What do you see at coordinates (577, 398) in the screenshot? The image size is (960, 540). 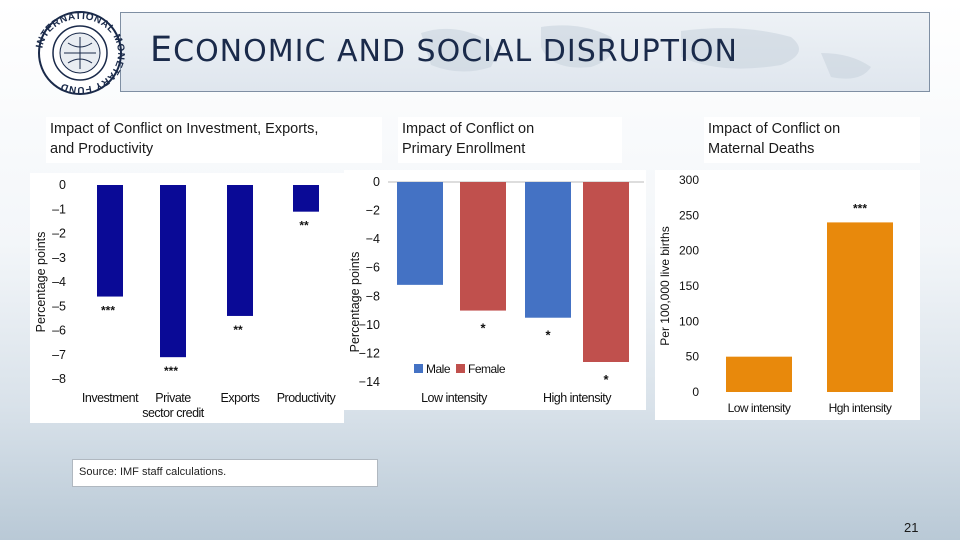 I see `x-tick-label: High intensity` at bounding box center [577, 398].